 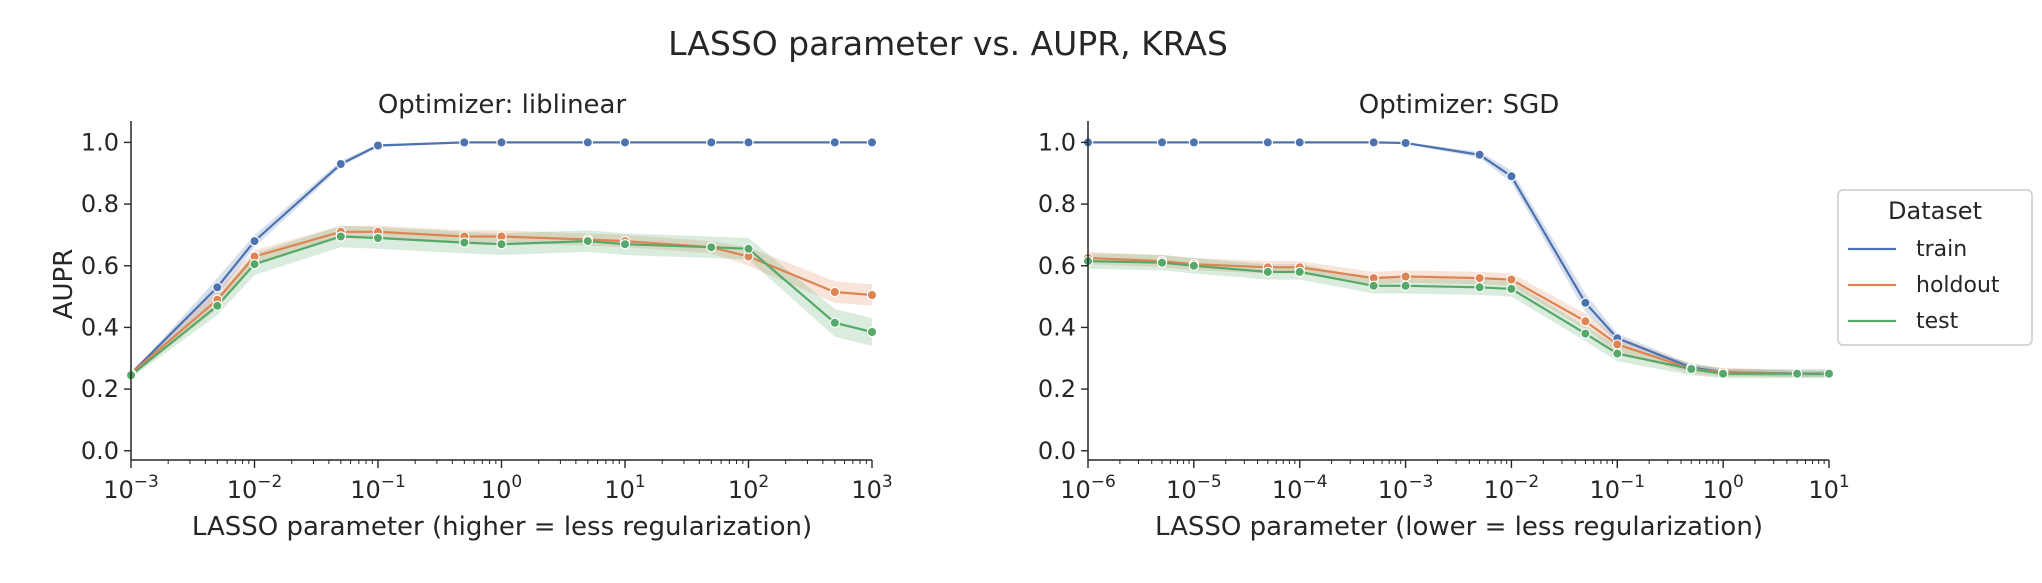 What do you see at coordinates (1300, 488) in the screenshot?
I see `x-tick-label: 10⁻⁴` at bounding box center [1300, 488].